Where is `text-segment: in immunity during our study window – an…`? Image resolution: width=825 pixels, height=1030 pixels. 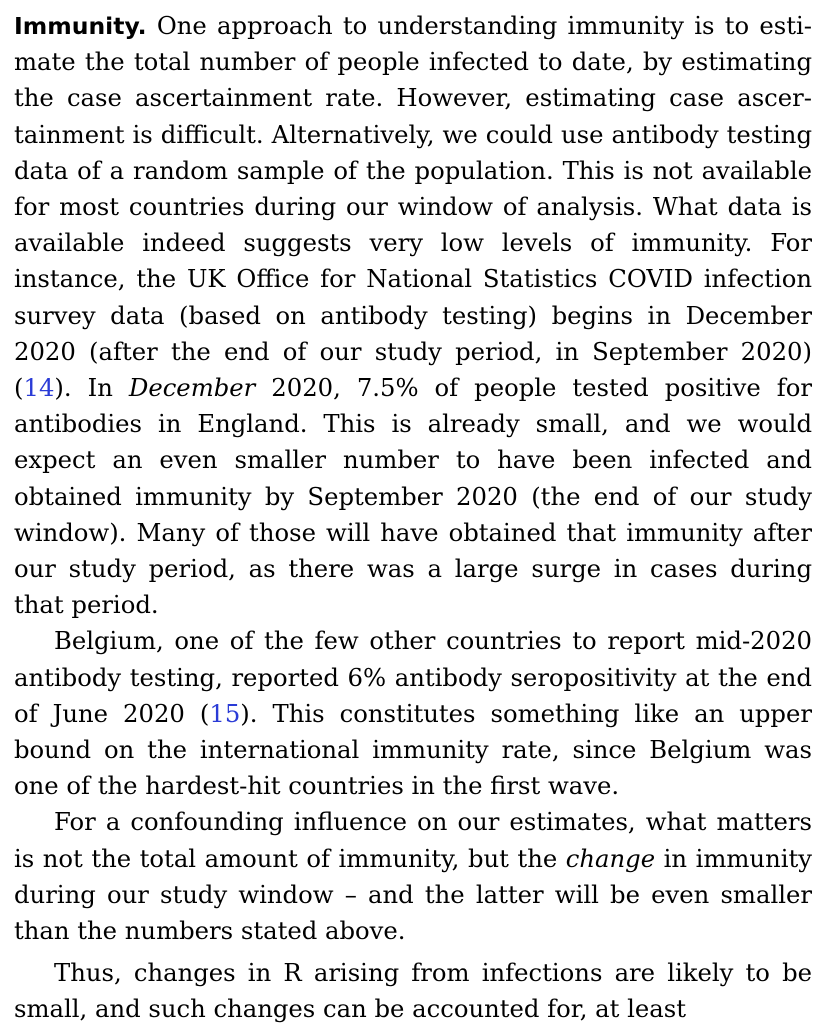 text-segment: in immunity during our study window – an… is located at coordinates (413, 894).